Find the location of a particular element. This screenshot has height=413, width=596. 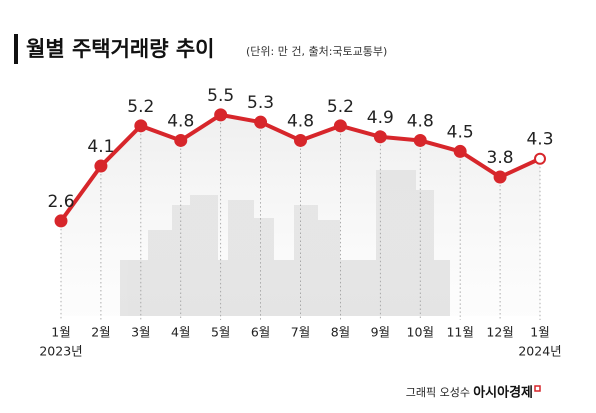

x-tick-label: 5월 is located at coordinates (220, 332).